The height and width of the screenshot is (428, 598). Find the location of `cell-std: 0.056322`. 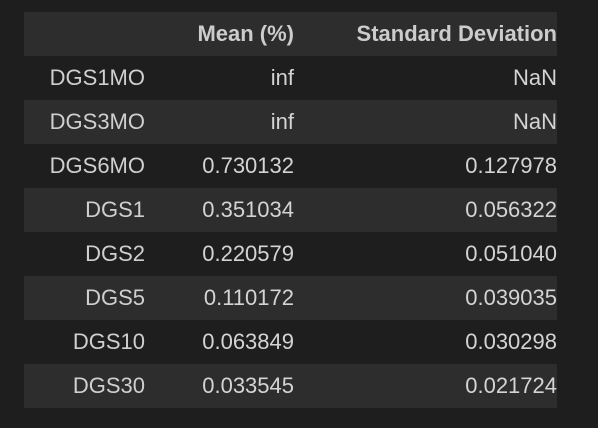

cell-std: 0.056322 is located at coordinates (511, 209).